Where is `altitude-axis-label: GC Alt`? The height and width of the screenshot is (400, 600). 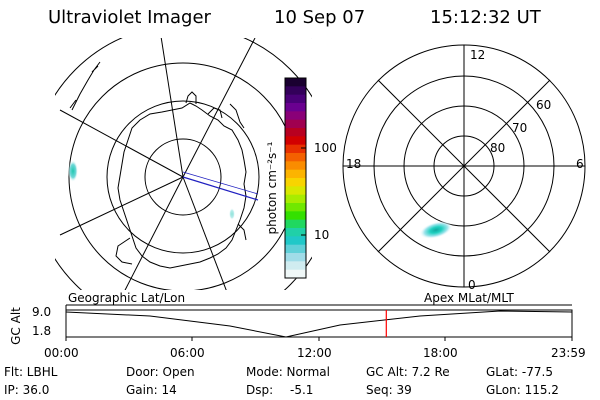
altitude-axis-label: GC Alt is located at coordinates (16, 326).